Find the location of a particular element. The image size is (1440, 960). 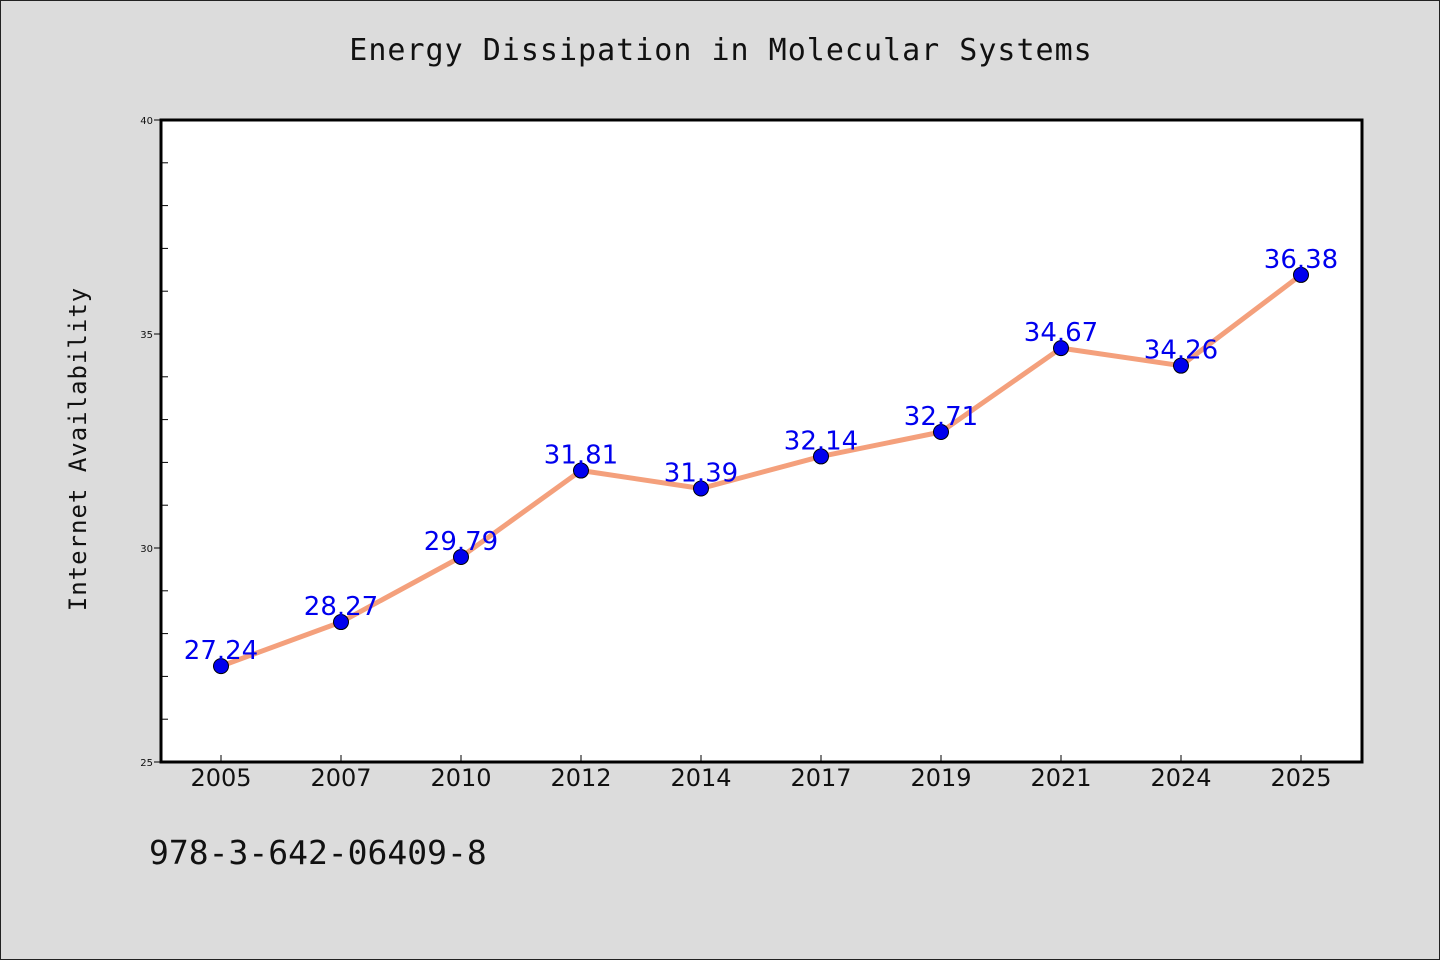

x-tick-label: 2021 is located at coordinates (1060, 778).